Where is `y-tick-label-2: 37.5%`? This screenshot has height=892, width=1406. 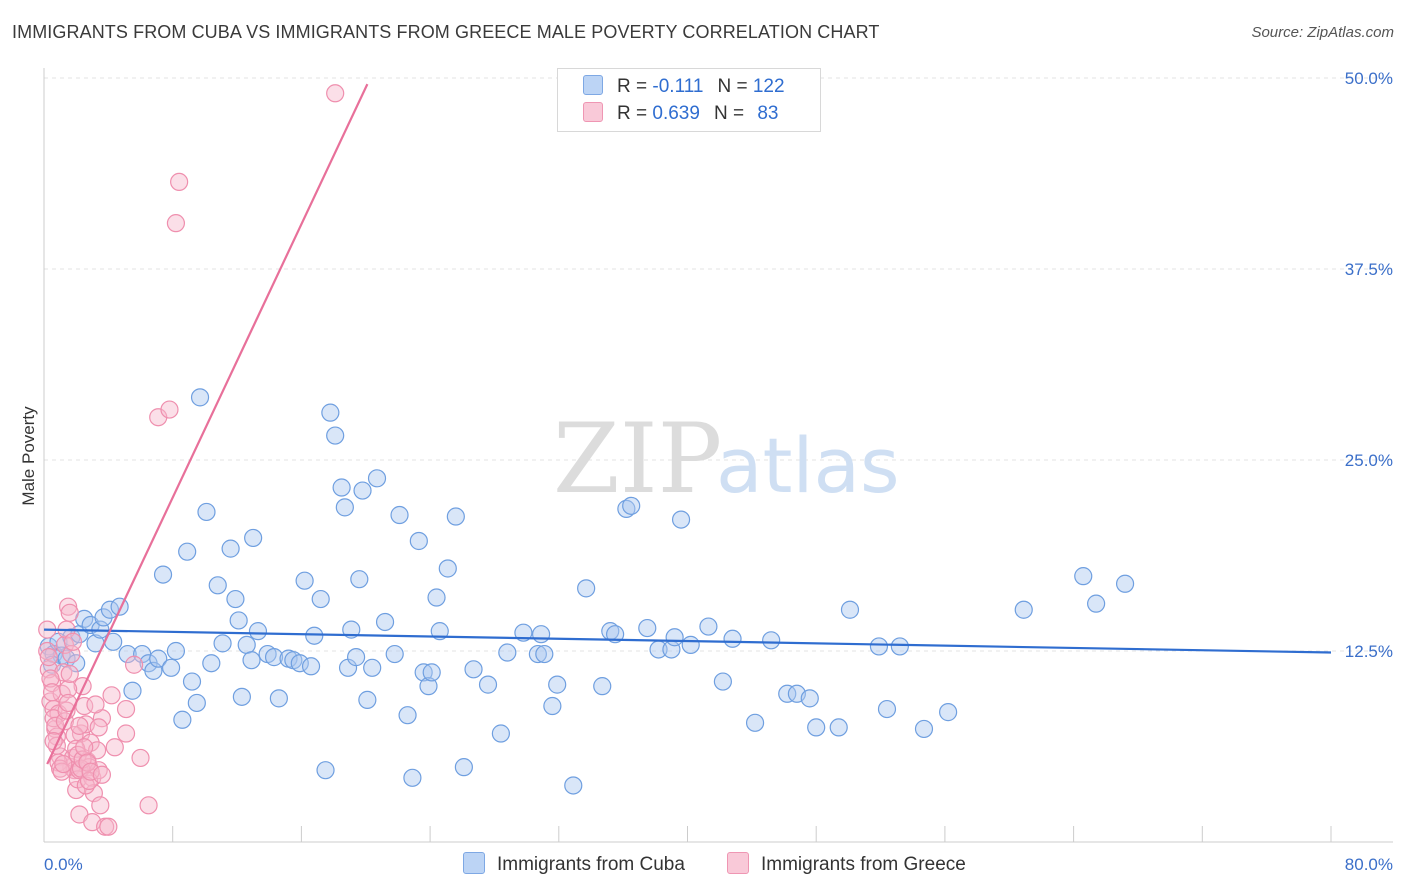 y-tick-label-2: 37.5% is located at coordinates (1369, 269).